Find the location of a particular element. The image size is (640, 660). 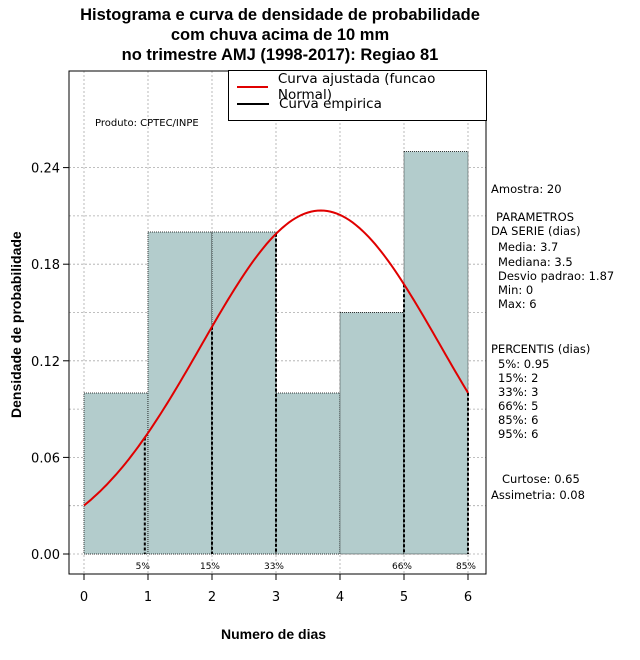

y-tick-label-3: 0.18 is located at coordinates (45, 265).